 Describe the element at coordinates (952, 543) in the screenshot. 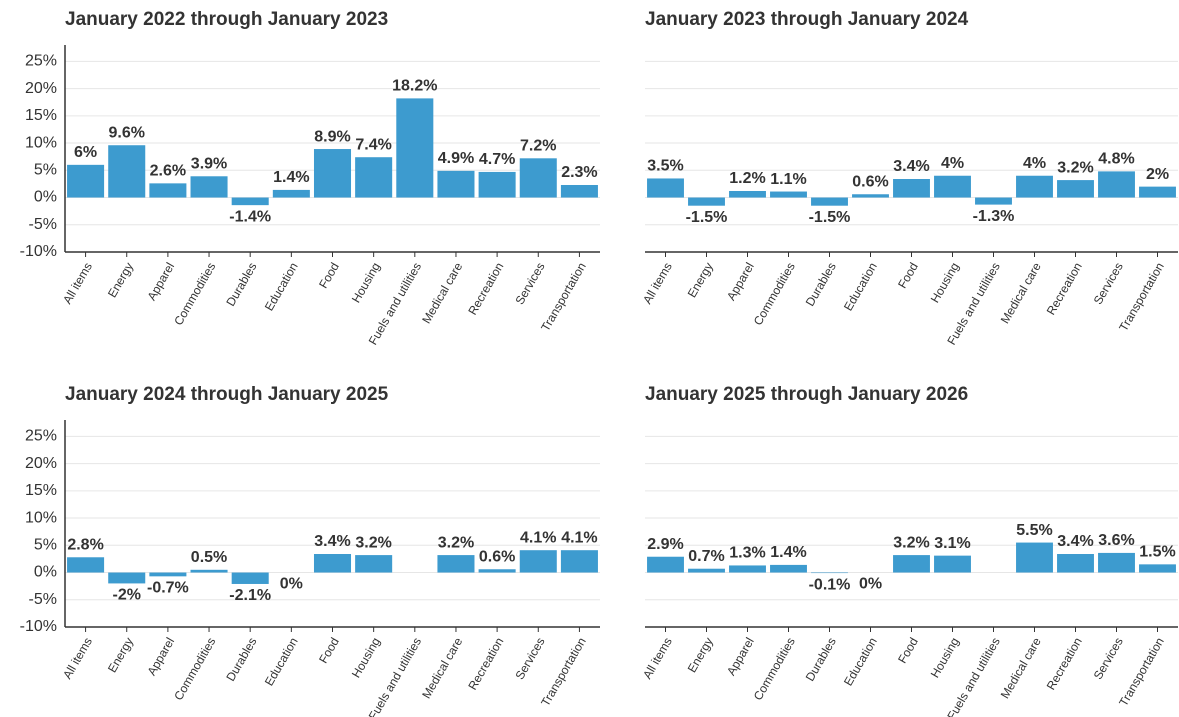

I see `value-label: 3.1%` at that location.